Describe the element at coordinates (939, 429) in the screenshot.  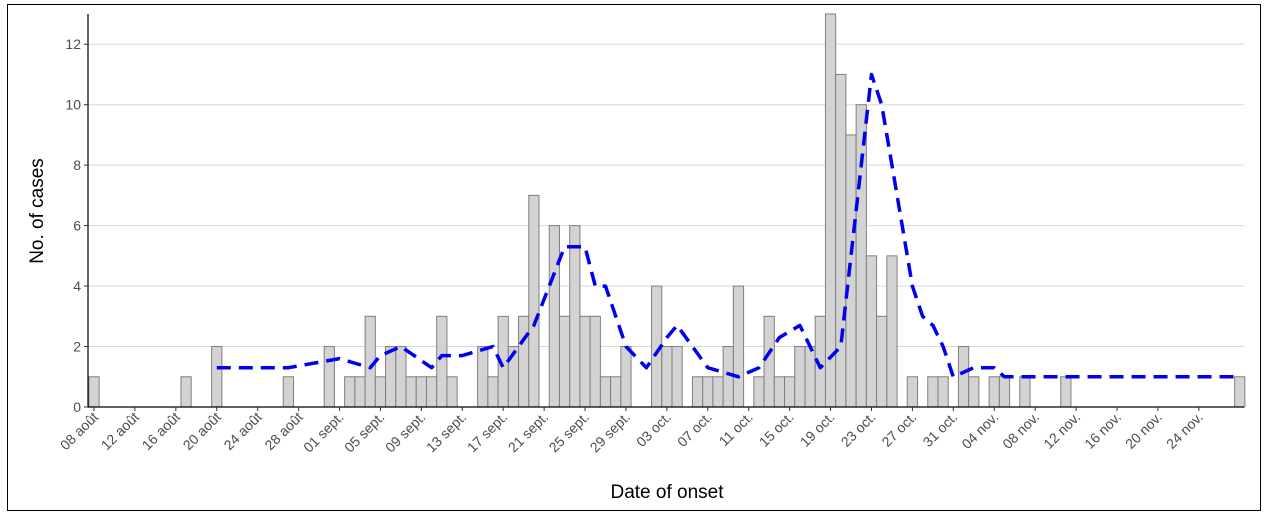
I see `x-tick-label: 31 oct.` at that location.